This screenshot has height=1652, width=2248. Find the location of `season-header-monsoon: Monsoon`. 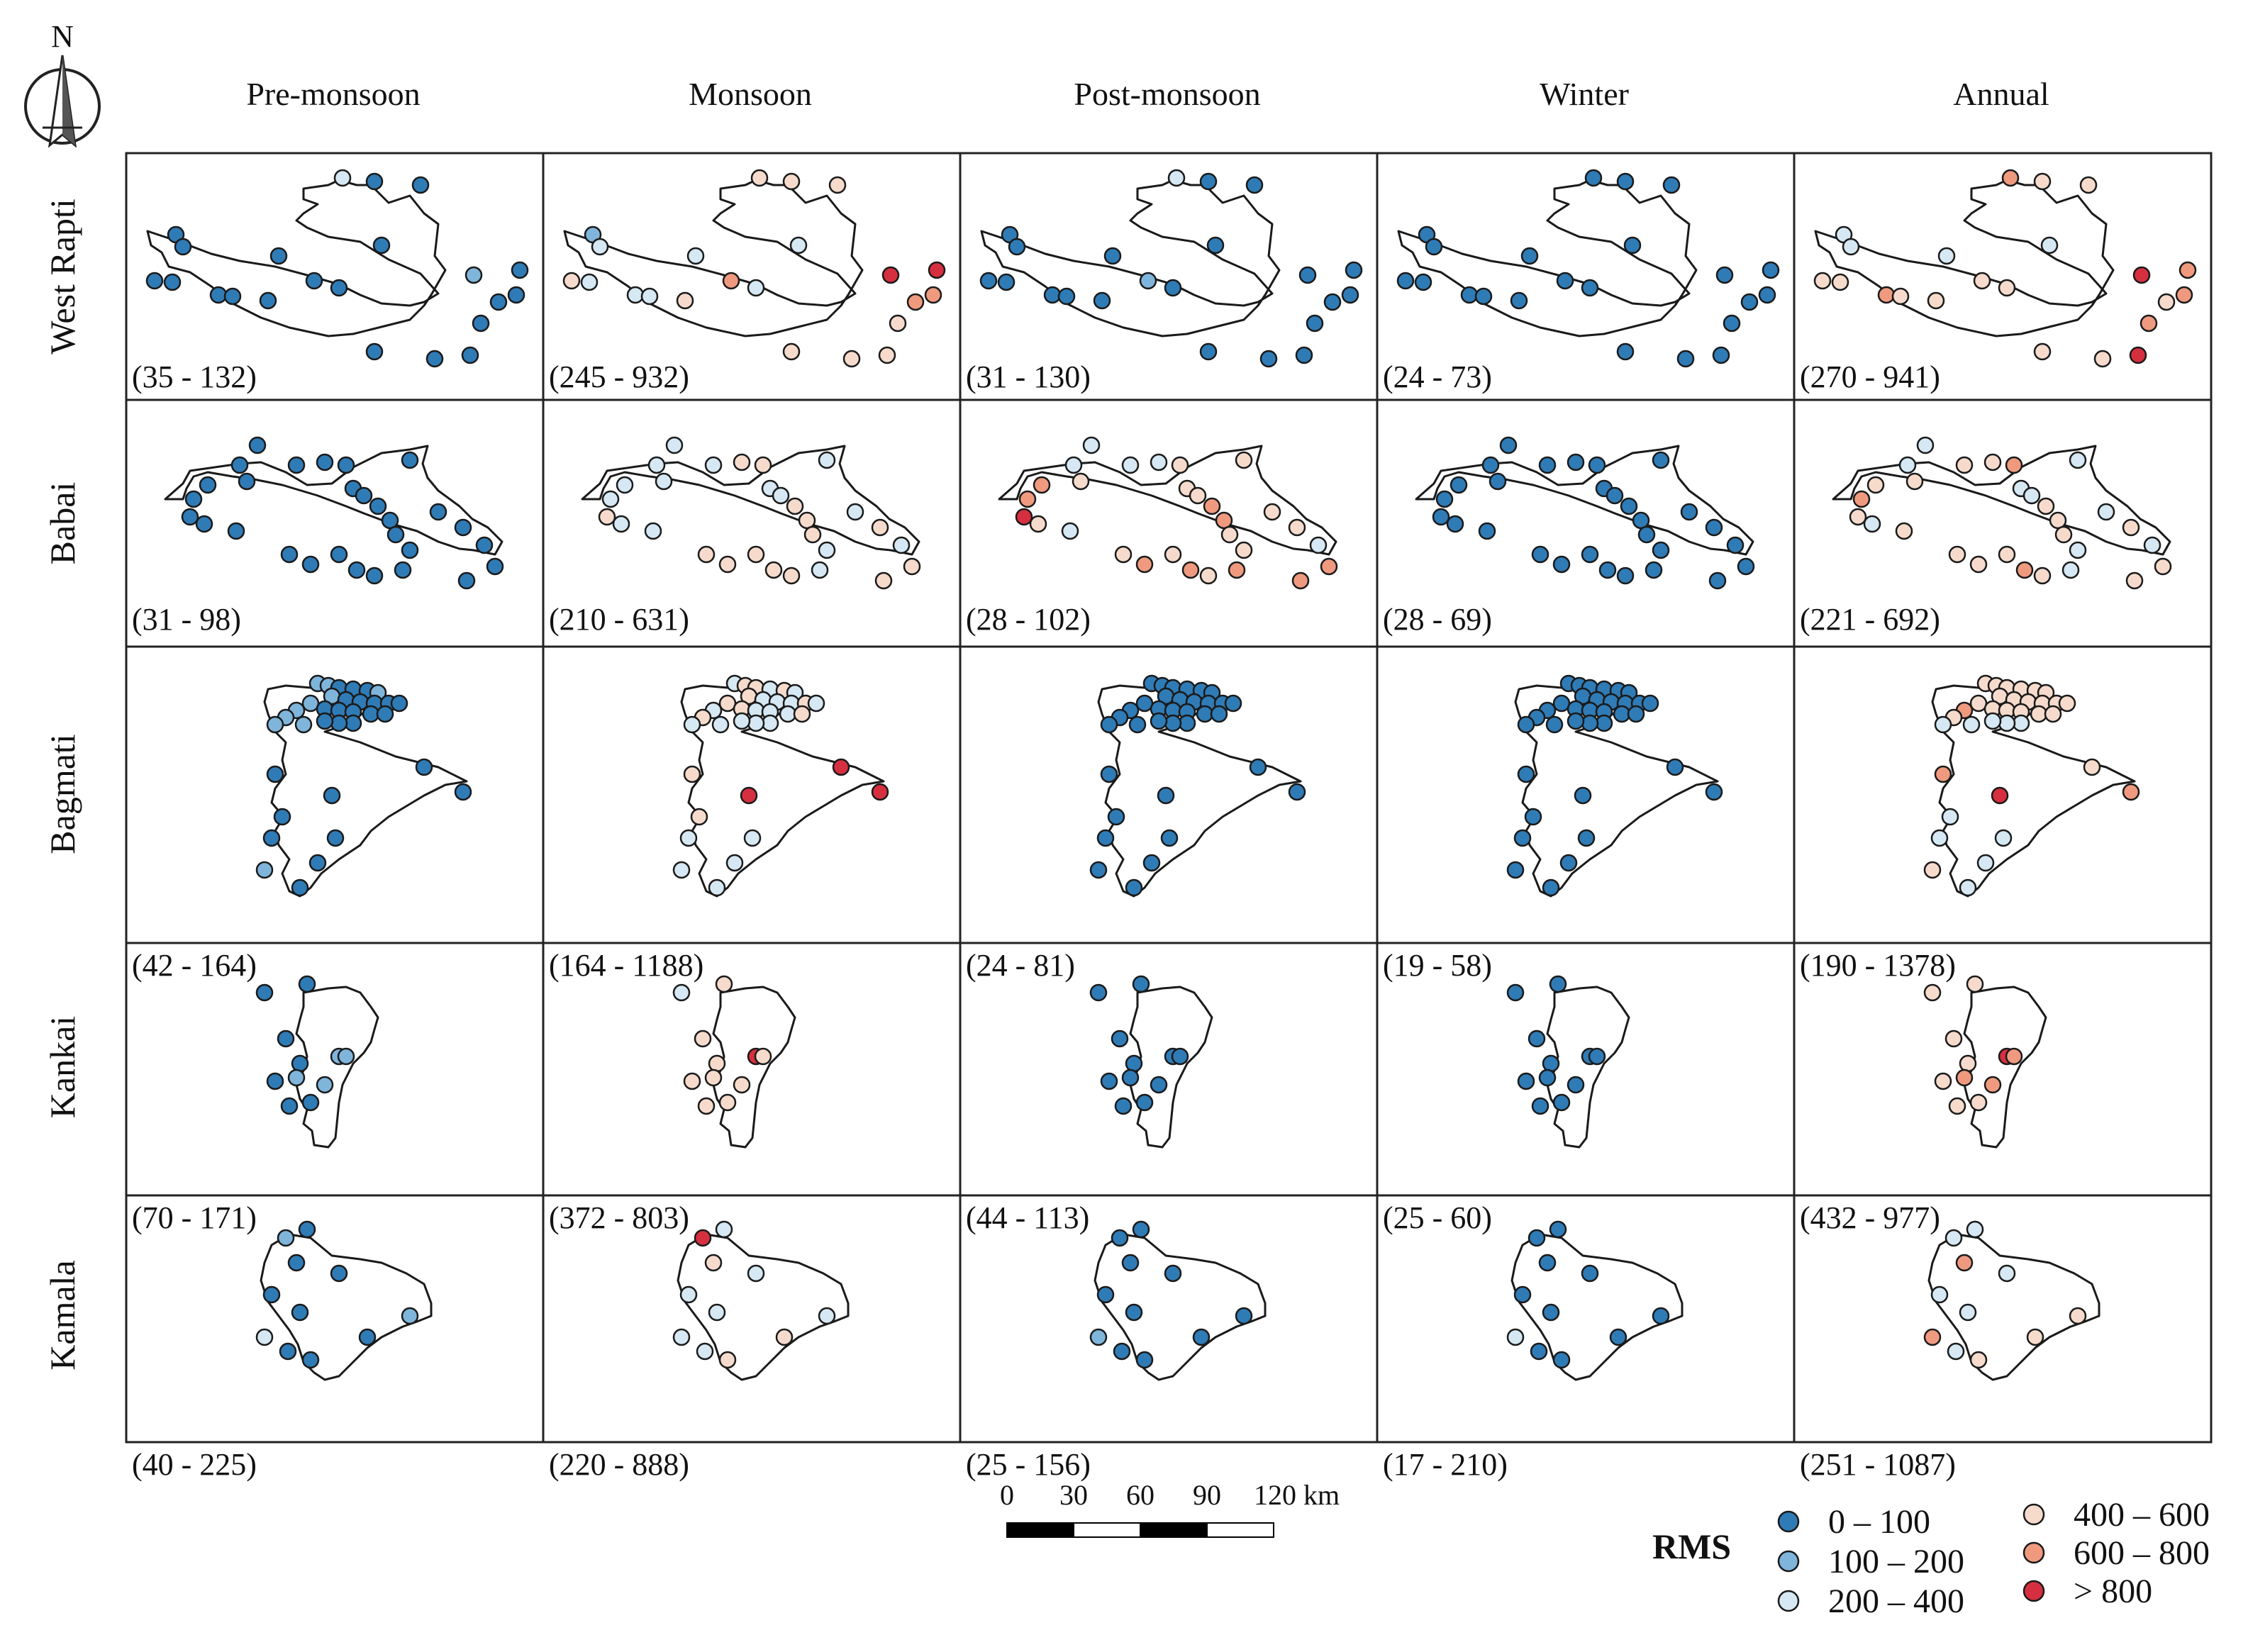

season-header-monsoon: Monsoon is located at coordinates (750, 94).